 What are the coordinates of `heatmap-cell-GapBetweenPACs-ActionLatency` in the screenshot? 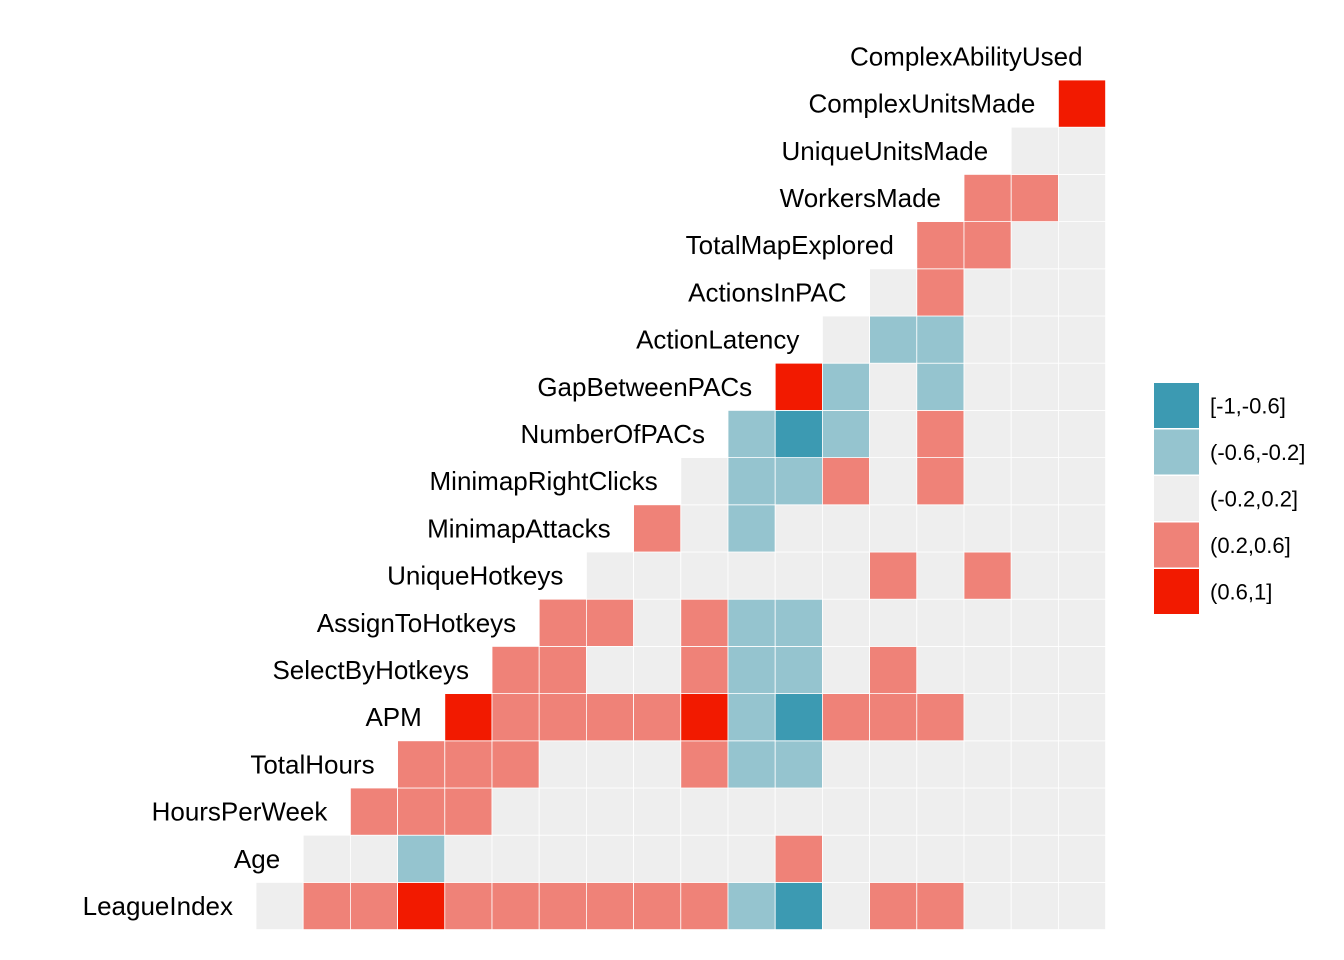 It's located at (798, 386).